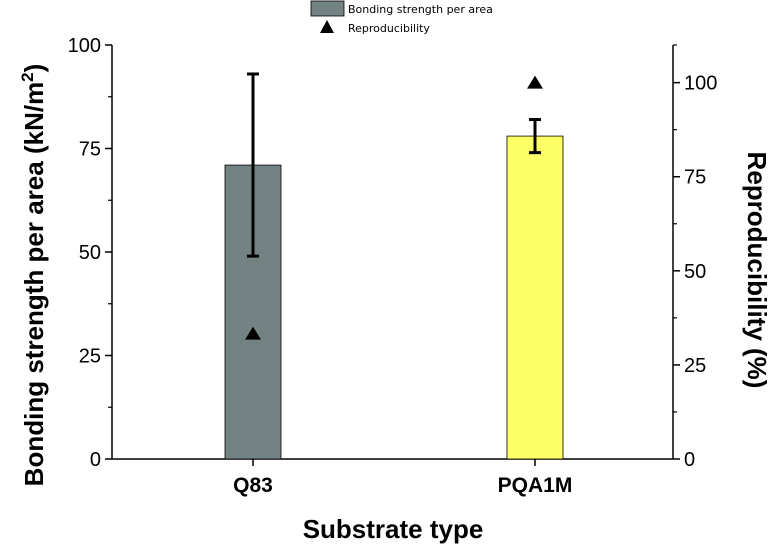 The image size is (768, 546). Describe the element at coordinates (84, 46) in the screenshot. I see `left-tick-label-100: 100` at that location.